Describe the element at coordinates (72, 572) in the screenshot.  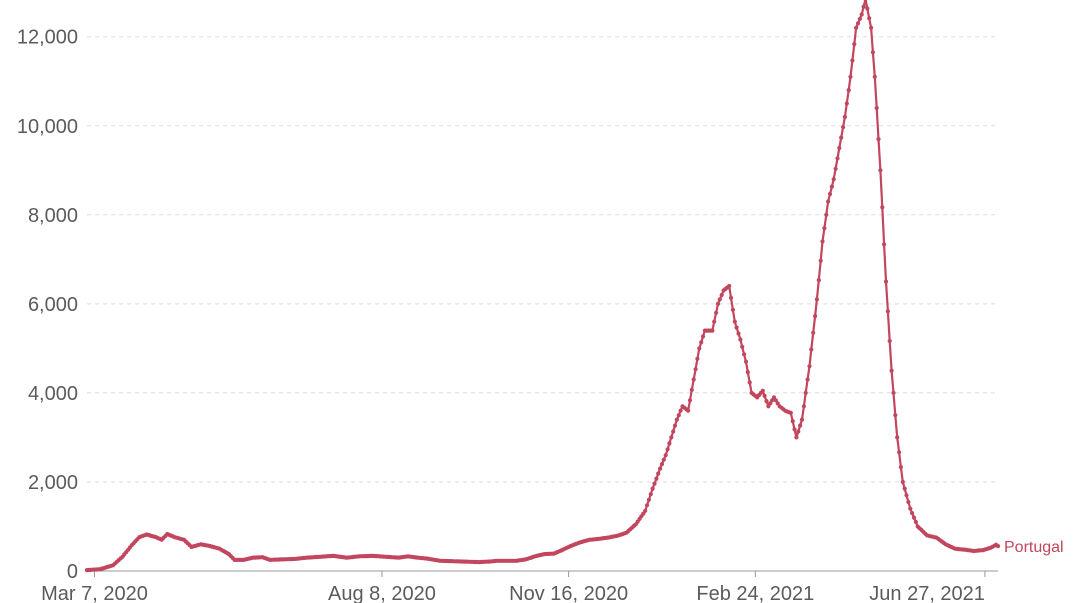
I see `y-tick-label: 0` at that location.